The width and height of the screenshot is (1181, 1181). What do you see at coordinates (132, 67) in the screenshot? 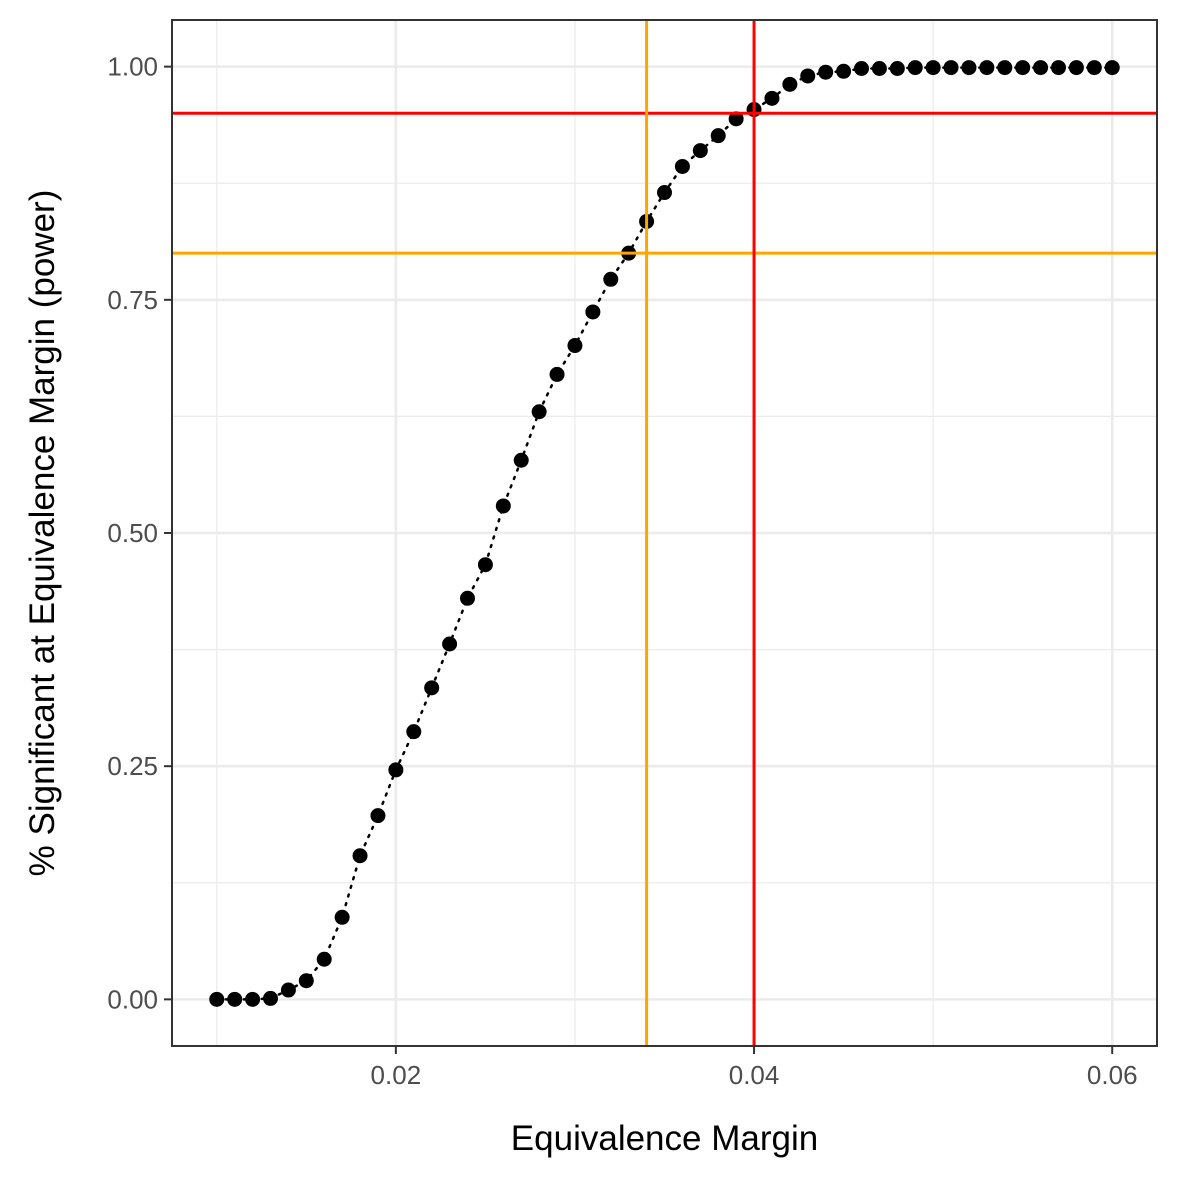
I see `y-tick-label: 1.00` at bounding box center [132, 67].